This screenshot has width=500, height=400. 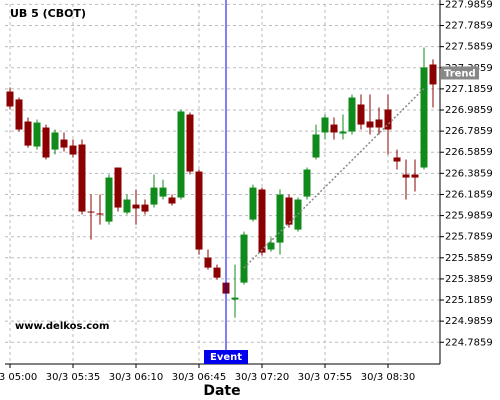 What do you see at coordinates (469, 258) in the screenshot?
I see `y-tick-label: 225.5859` at bounding box center [469, 258].